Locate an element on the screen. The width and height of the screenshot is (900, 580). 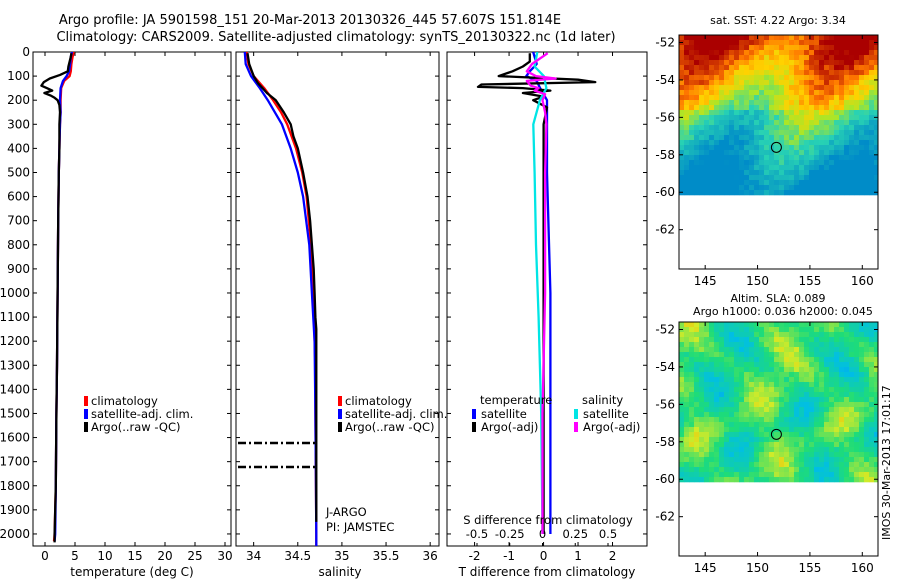
depth-tick-label: 400 is located at coordinates (18, 148).